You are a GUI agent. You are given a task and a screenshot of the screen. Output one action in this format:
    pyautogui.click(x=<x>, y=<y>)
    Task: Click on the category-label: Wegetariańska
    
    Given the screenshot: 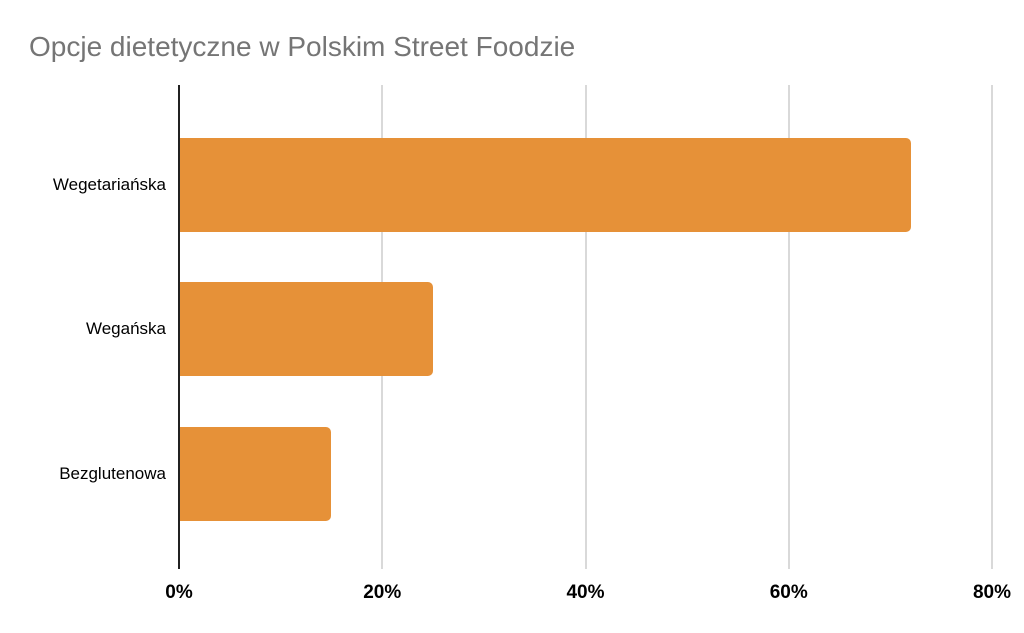 What is the action you would take?
    pyautogui.click(x=109, y=184)
    